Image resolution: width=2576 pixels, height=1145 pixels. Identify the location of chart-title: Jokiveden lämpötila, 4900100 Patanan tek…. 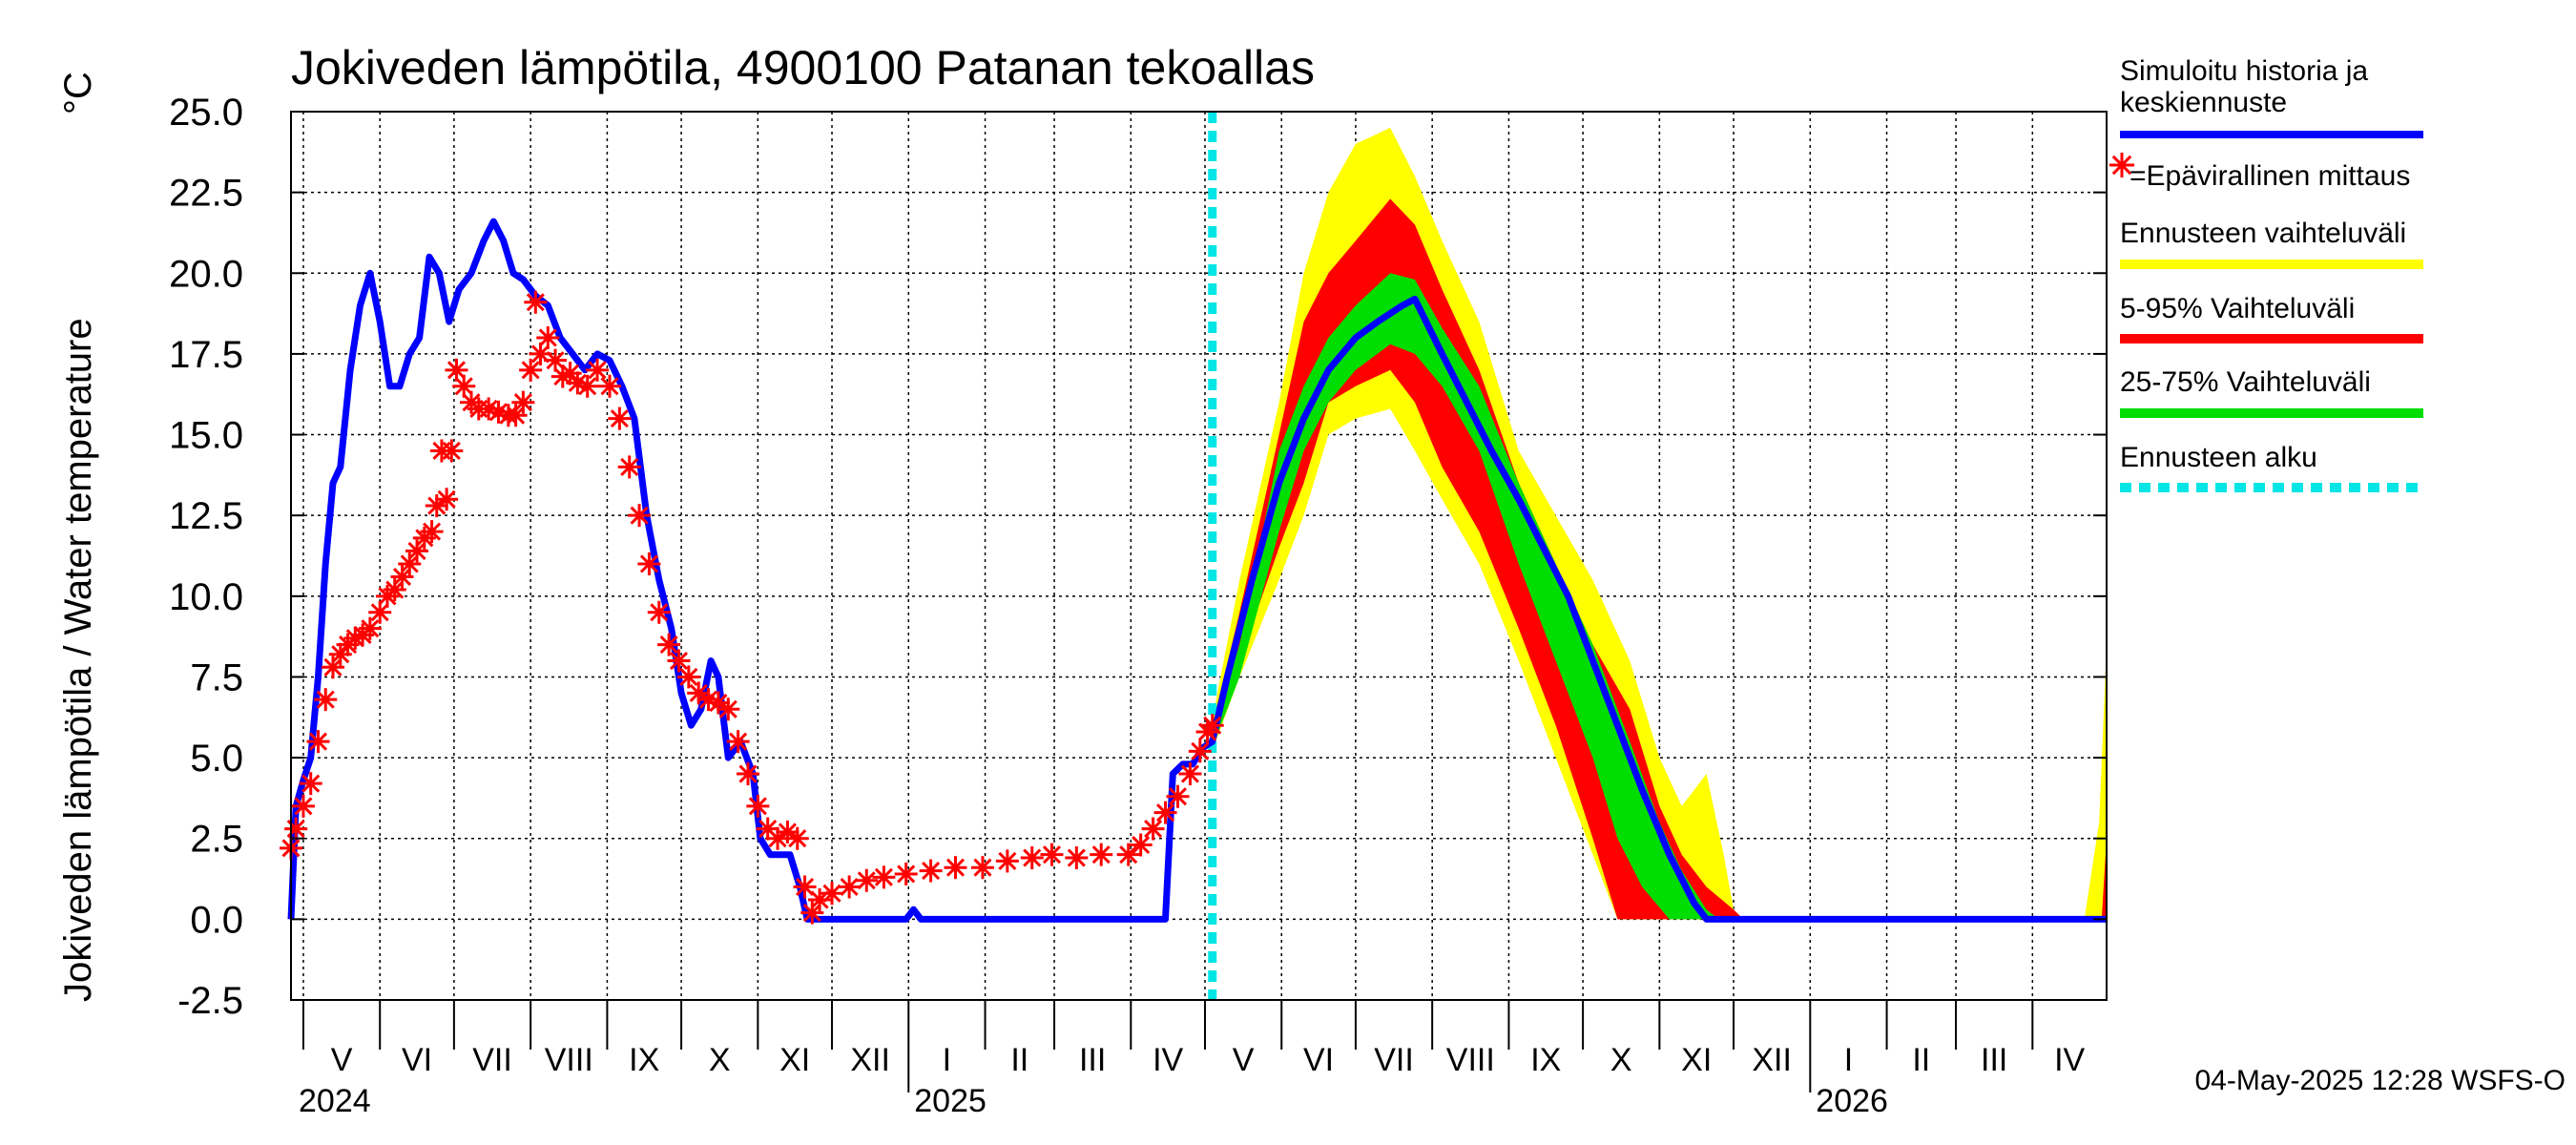
(803, 67).